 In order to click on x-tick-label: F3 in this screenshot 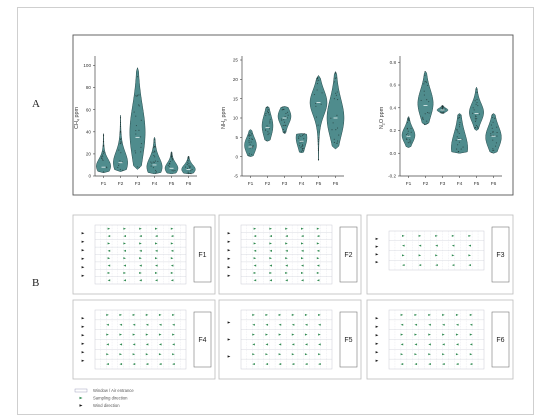, I will do `click(285, 184)`.